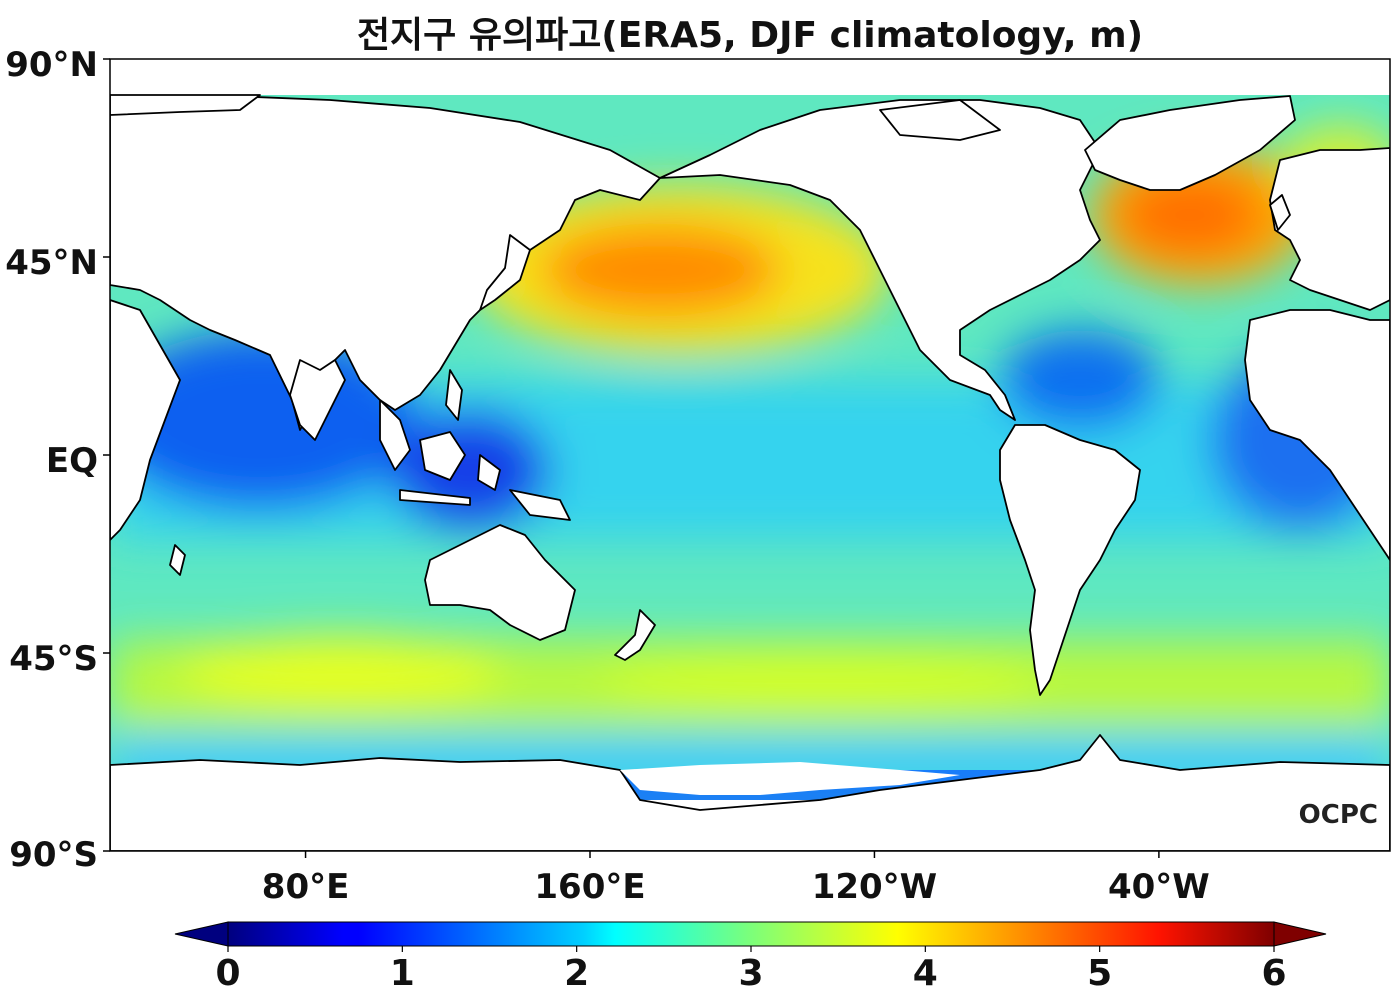 Image resolution: width=1400 pixels, height=1005 pixels. What do you see at coordinates (736, 879) in the screenshot?
I see `lon-axis: 80°E 160°E 120°W 40°W` at bounding box center [736, 879].